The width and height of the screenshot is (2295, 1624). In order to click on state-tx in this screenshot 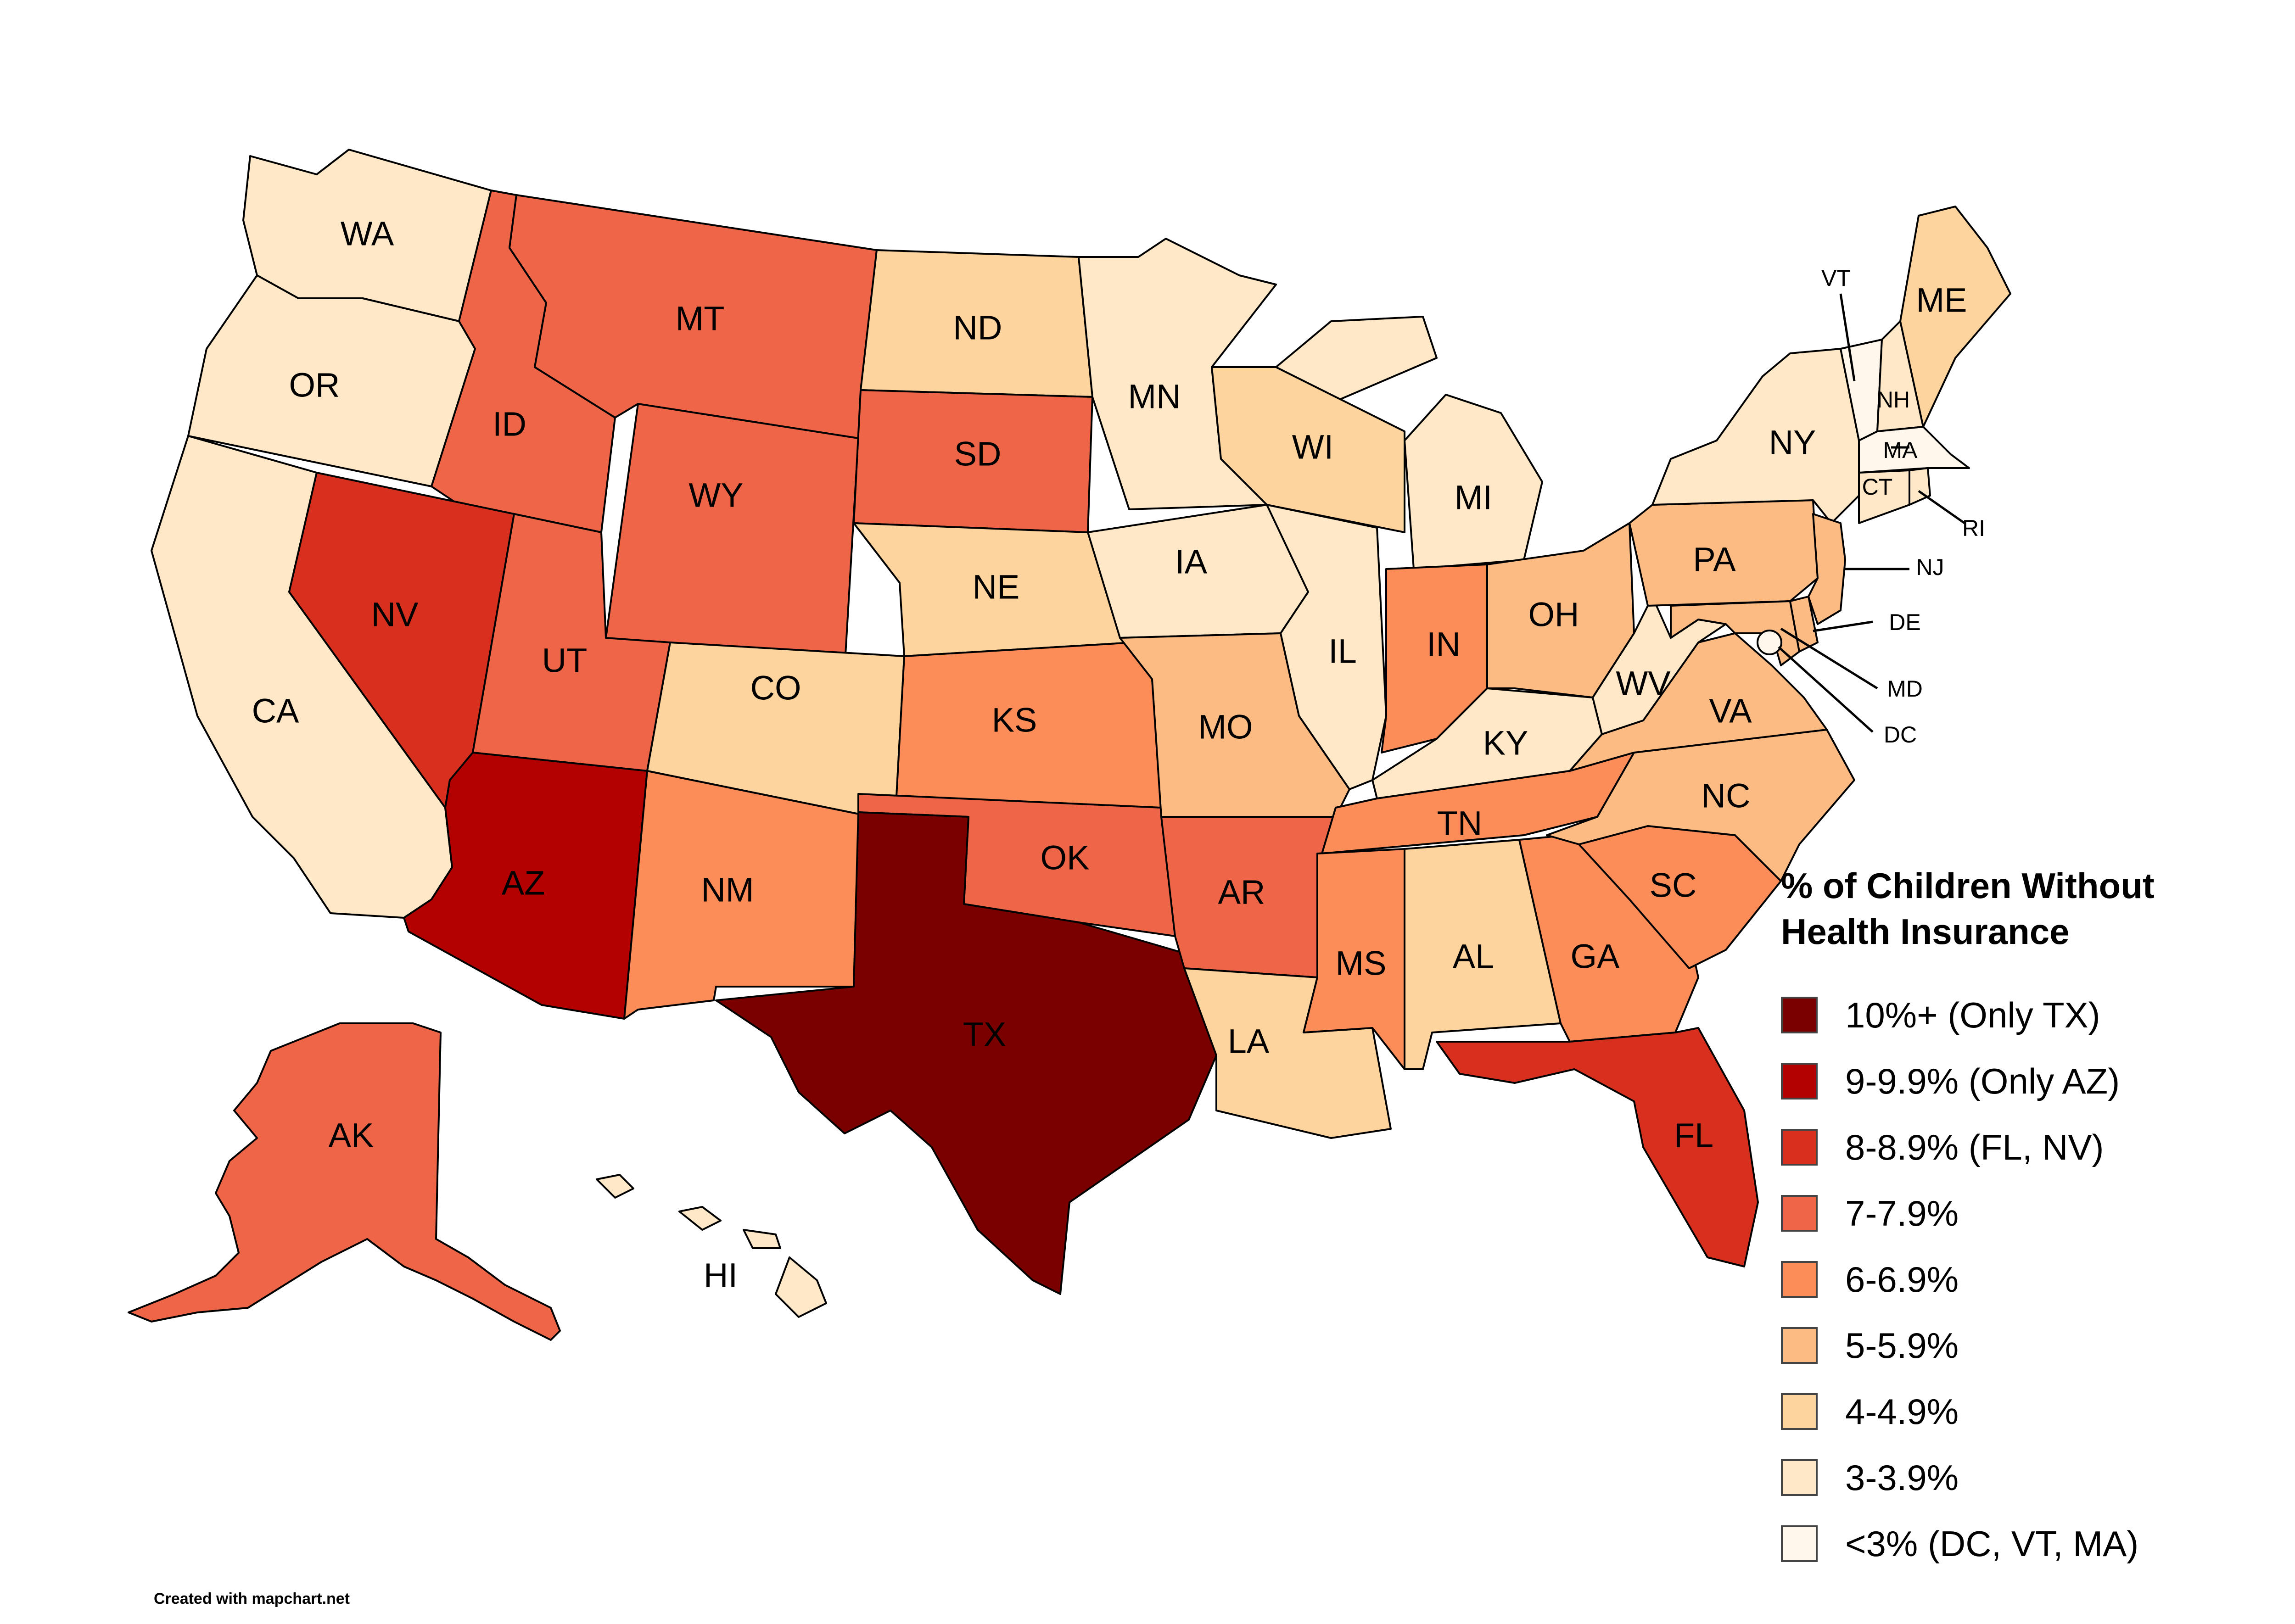, I will do `click(966, 1053)`.